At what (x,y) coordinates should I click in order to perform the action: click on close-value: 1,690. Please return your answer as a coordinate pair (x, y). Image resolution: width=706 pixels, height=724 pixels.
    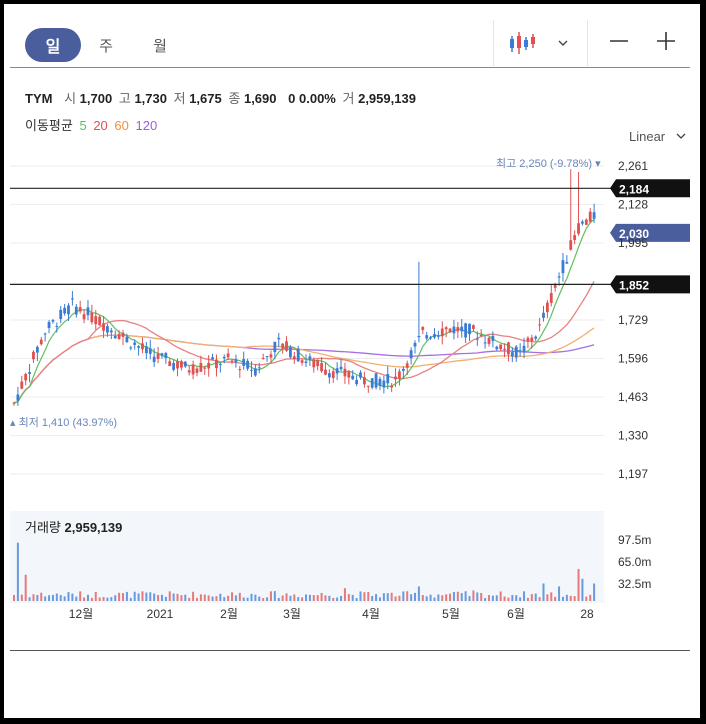
    Looking at the image, I should click on (260, 98).